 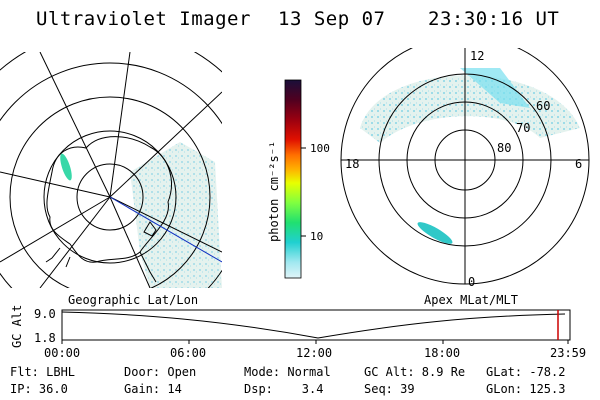 What do you see at coordinates (442, 353) in the screenshot?
I see `timeline-xtick-3: 18:00` at bounding box center [442, 353].